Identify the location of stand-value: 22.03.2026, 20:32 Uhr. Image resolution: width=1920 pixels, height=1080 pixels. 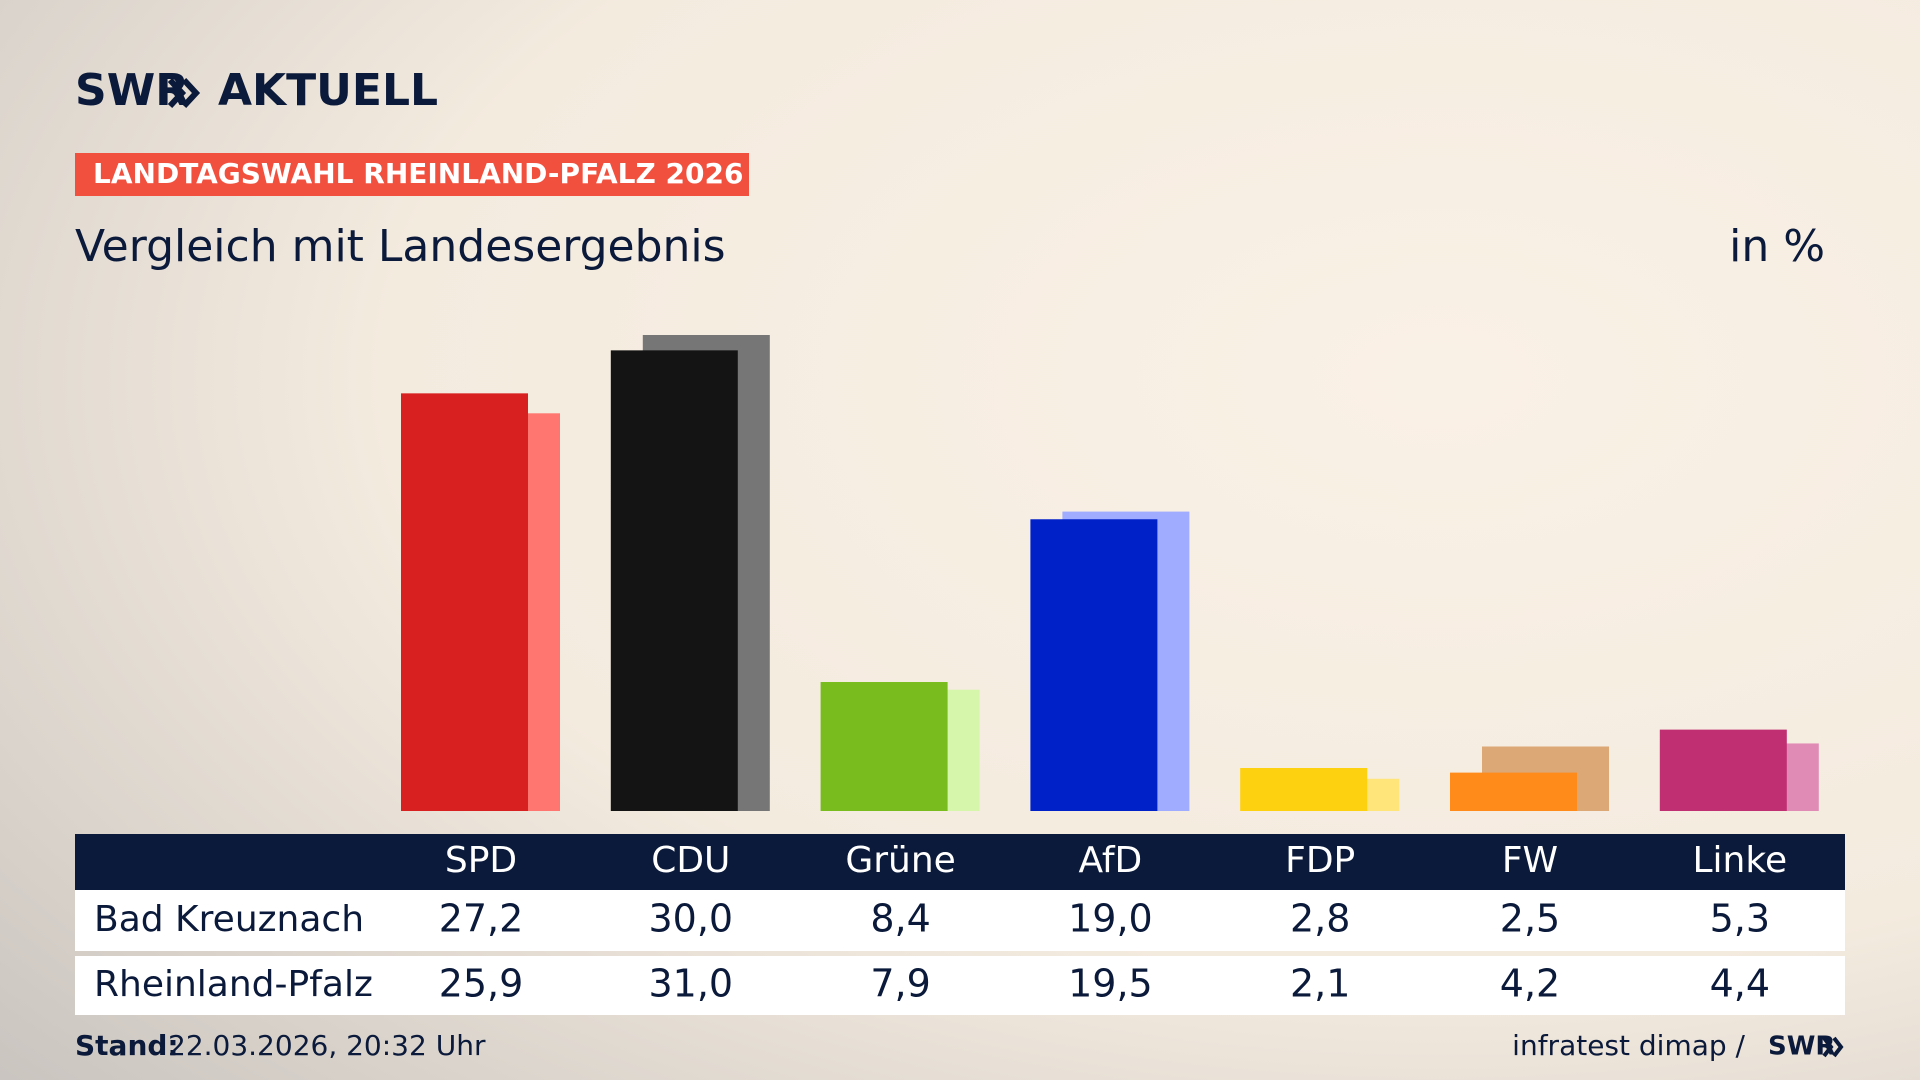
(327, 1045).